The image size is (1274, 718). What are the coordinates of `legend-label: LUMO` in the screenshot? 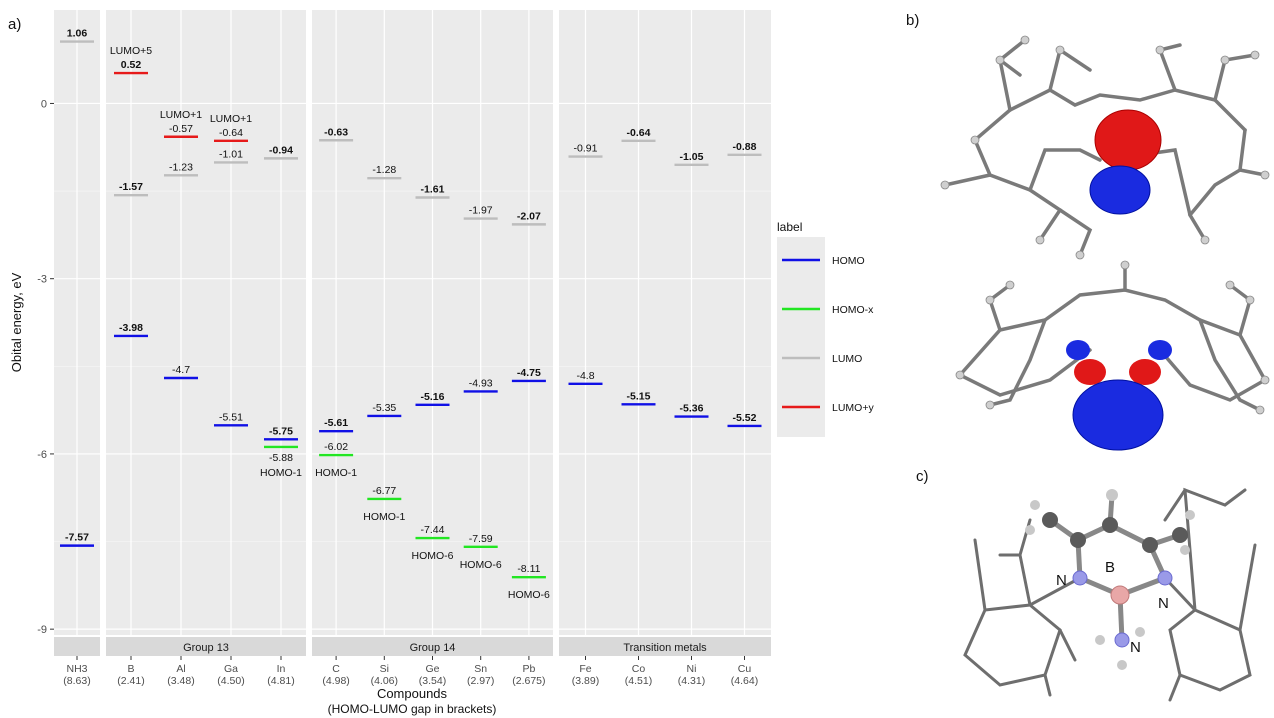 It's located at (847, 359).